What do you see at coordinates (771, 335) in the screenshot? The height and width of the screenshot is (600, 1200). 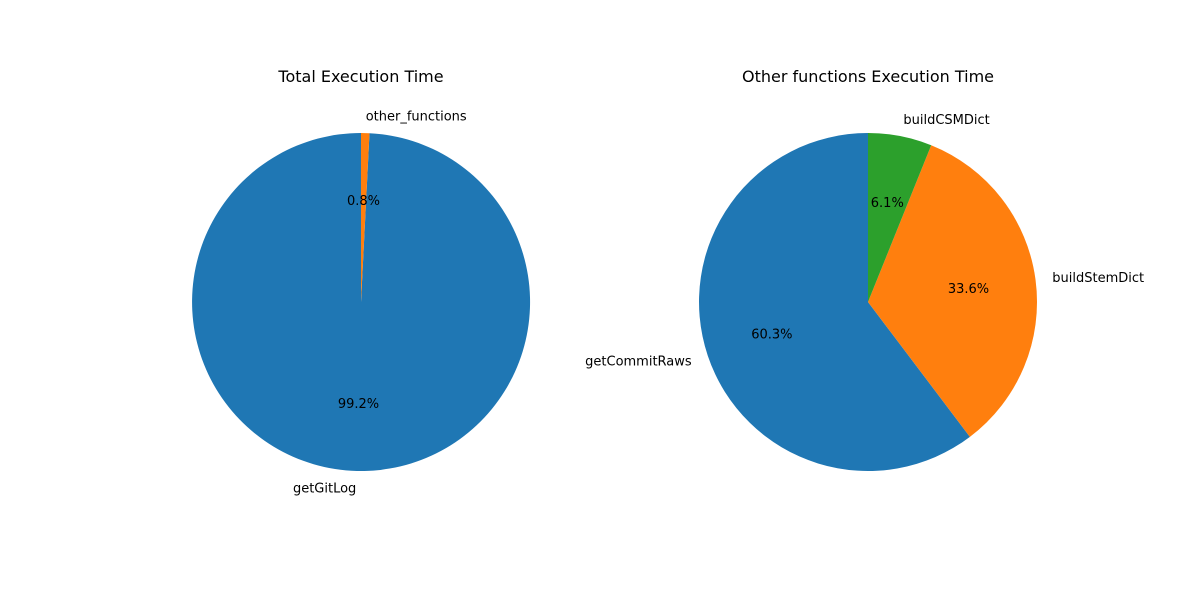 I see `pie-percent-label: 60.3%` at bounding box center [771, 335].